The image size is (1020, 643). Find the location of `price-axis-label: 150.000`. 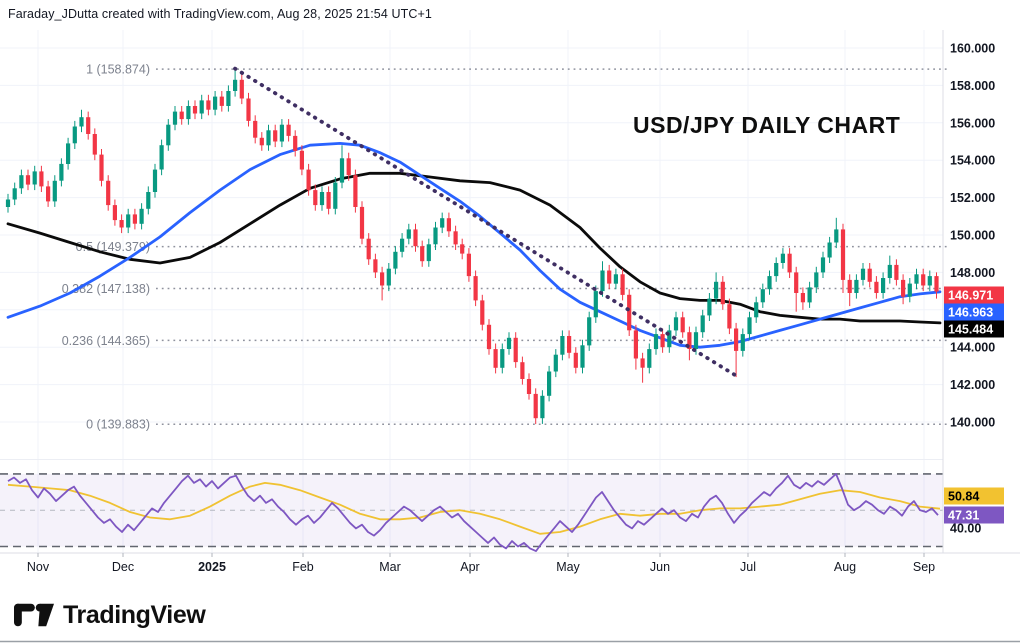

price-axis-label: 150.000 is located at coordinates (972, 236).